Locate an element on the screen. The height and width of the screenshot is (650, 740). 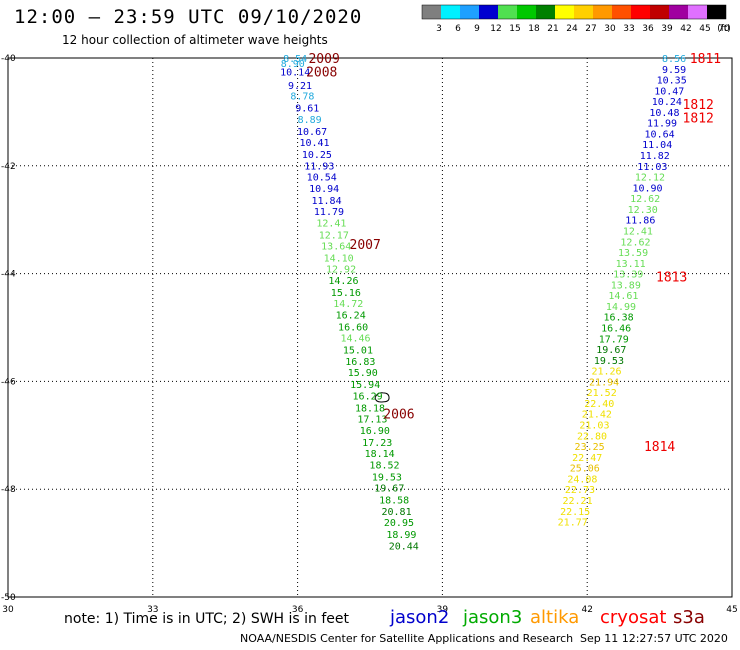
swh-value: 23.25 is located at coordinates (590, 447).